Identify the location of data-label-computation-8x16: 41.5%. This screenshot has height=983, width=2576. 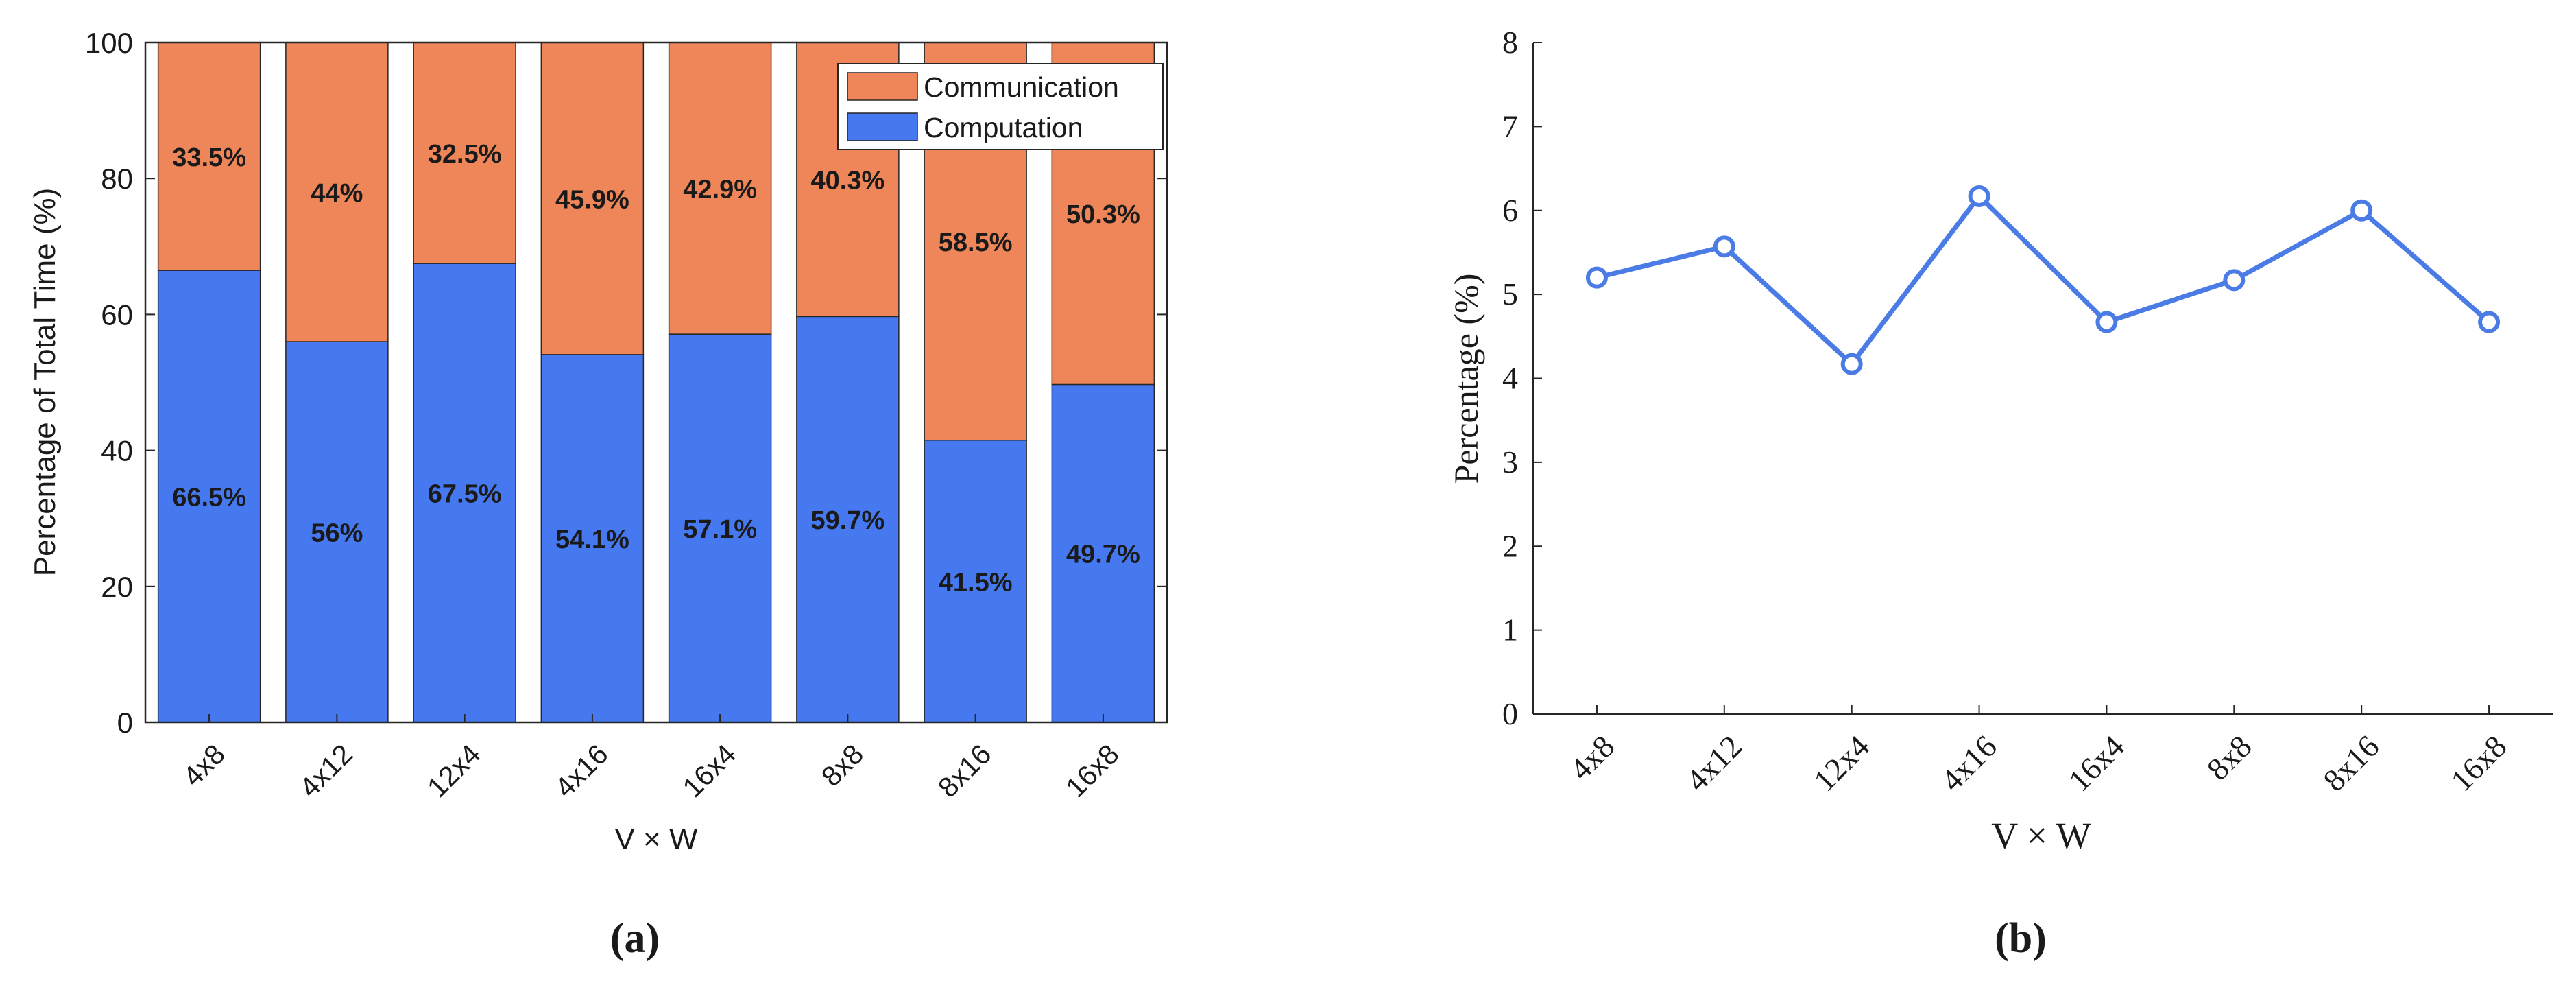
(976, 582).